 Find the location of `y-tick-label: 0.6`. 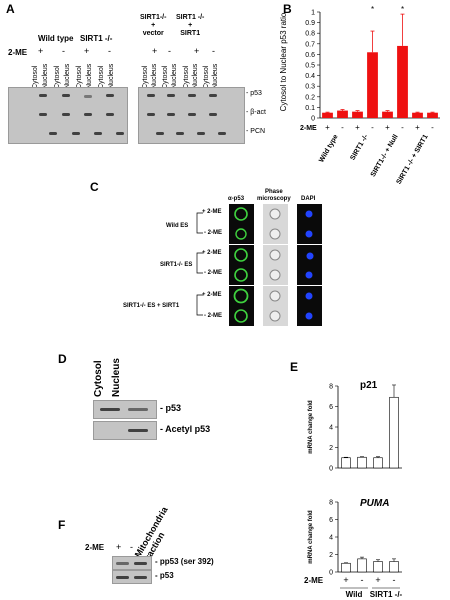

y-tick-label: 0.6 is located at coordinates (310, 55).